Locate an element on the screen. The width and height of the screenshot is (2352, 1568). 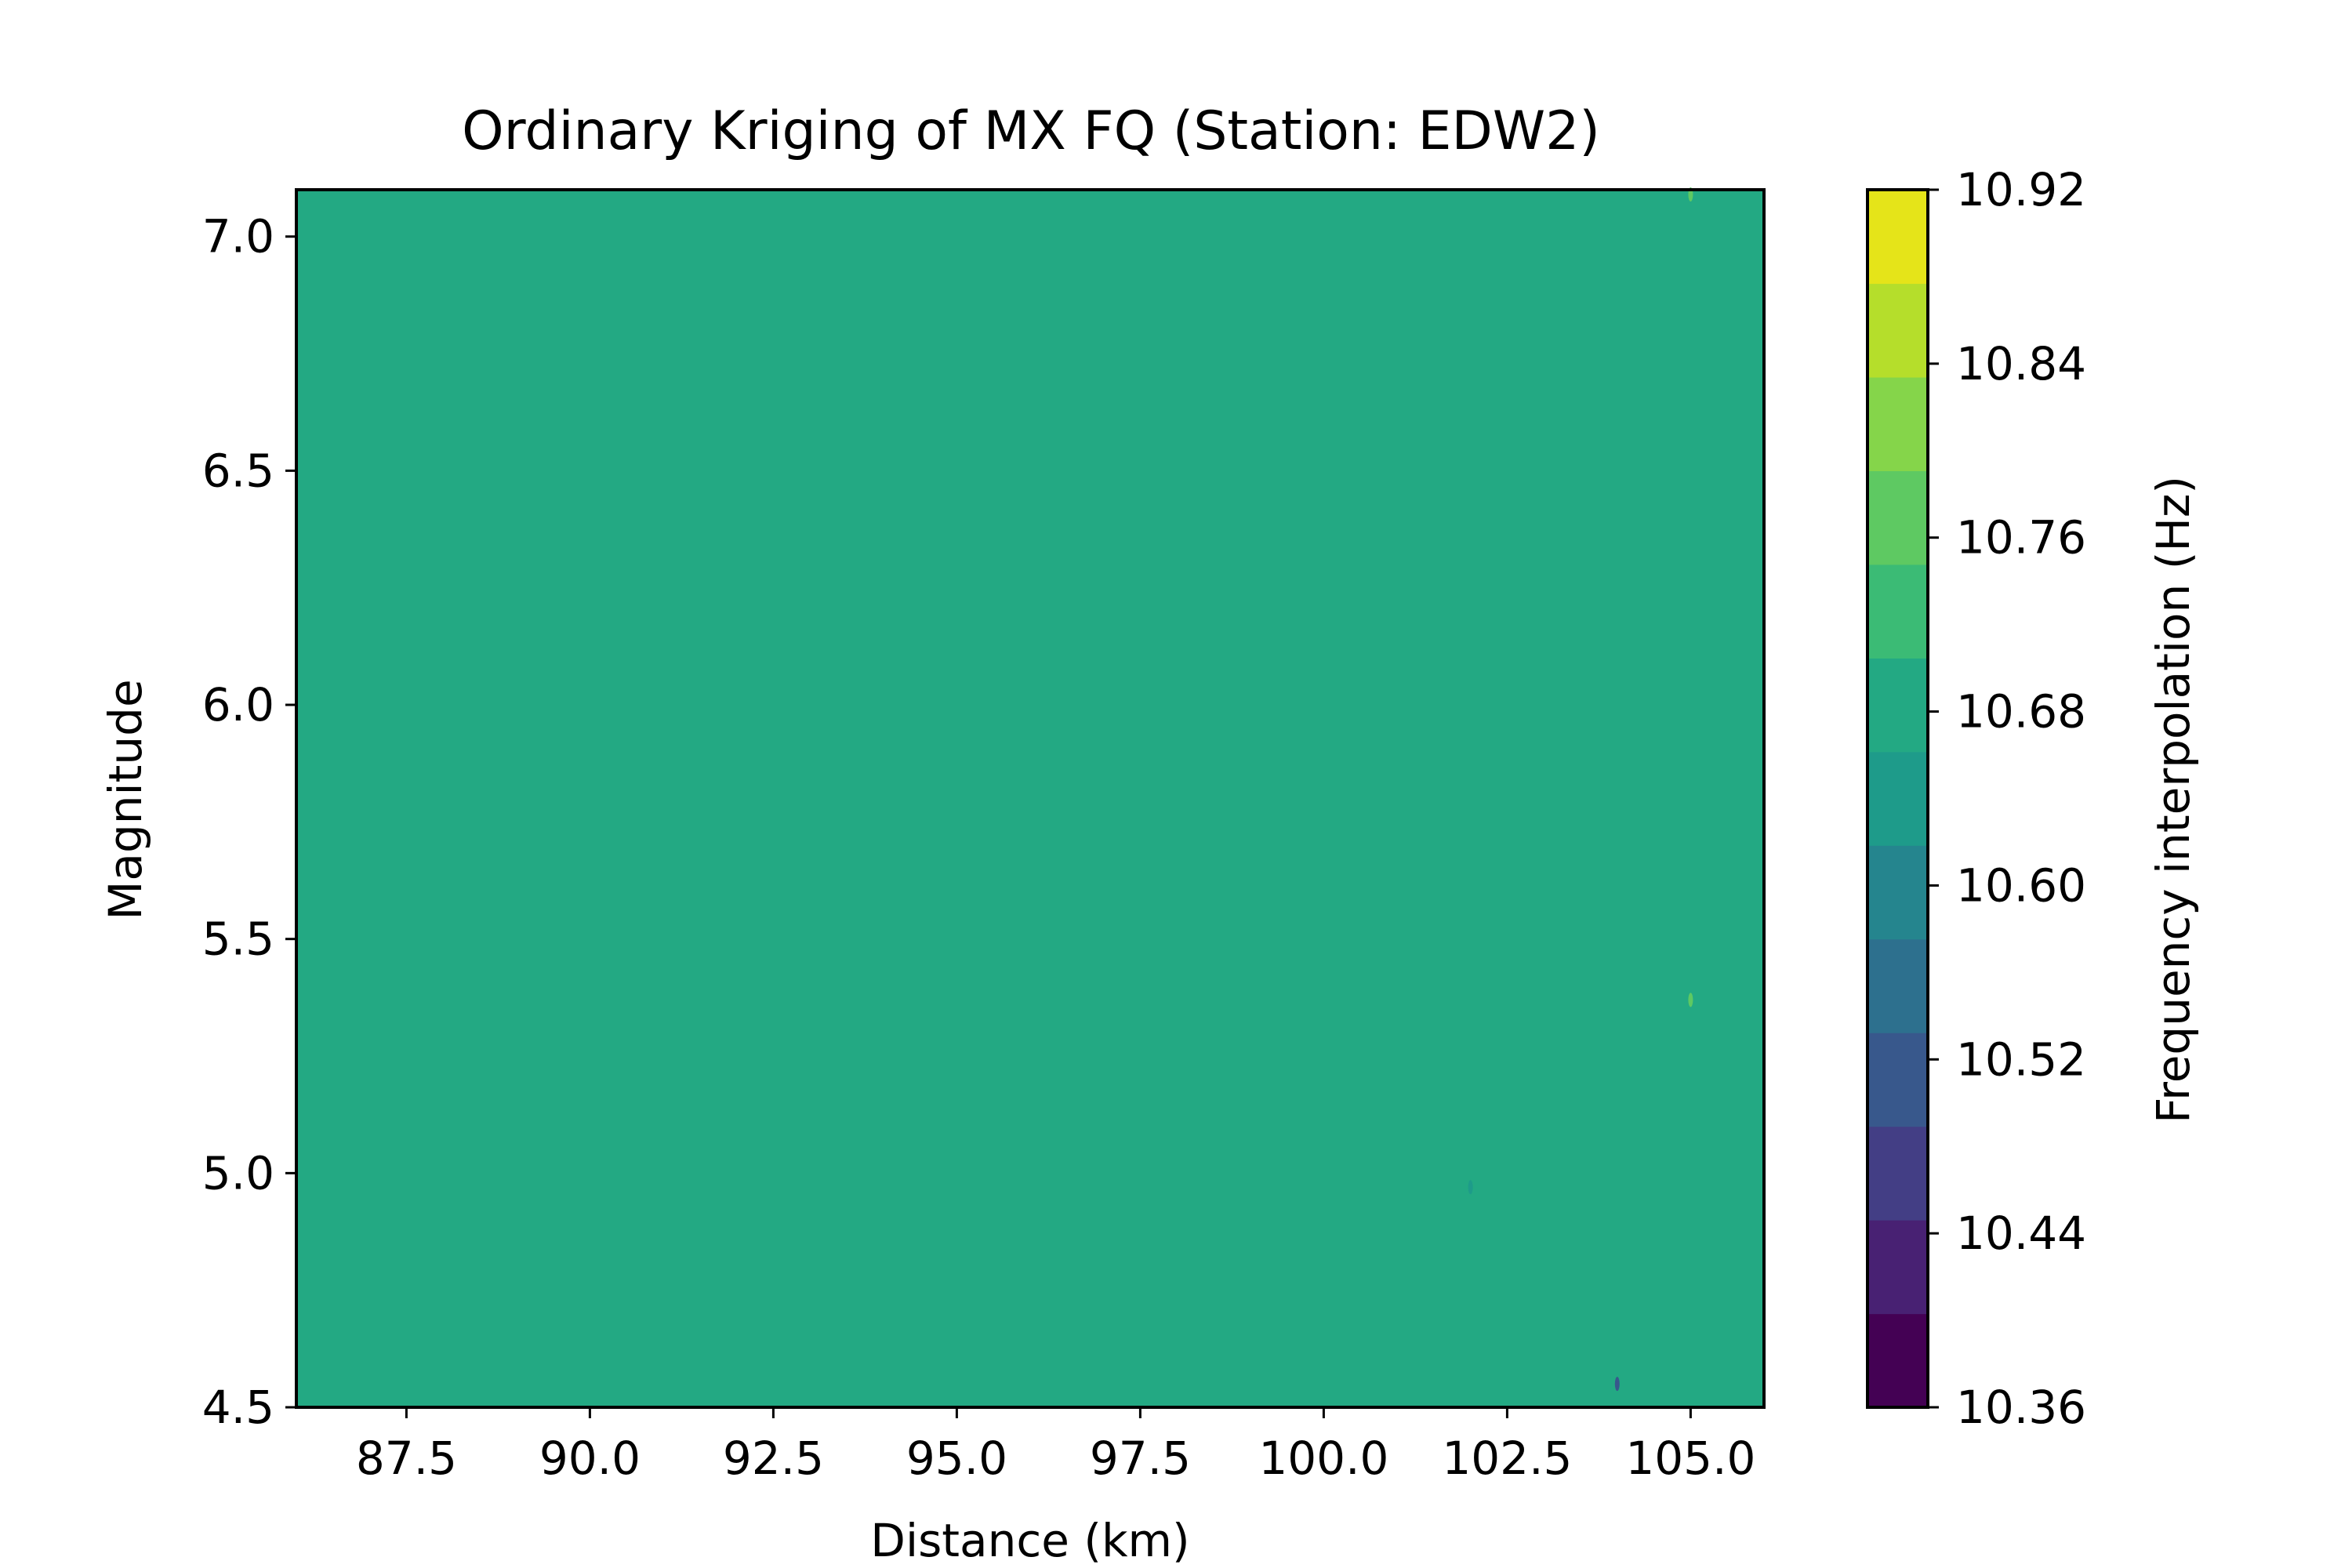
colorbar-tick-label: 10.52 is located at coordinates (2021, 1059).